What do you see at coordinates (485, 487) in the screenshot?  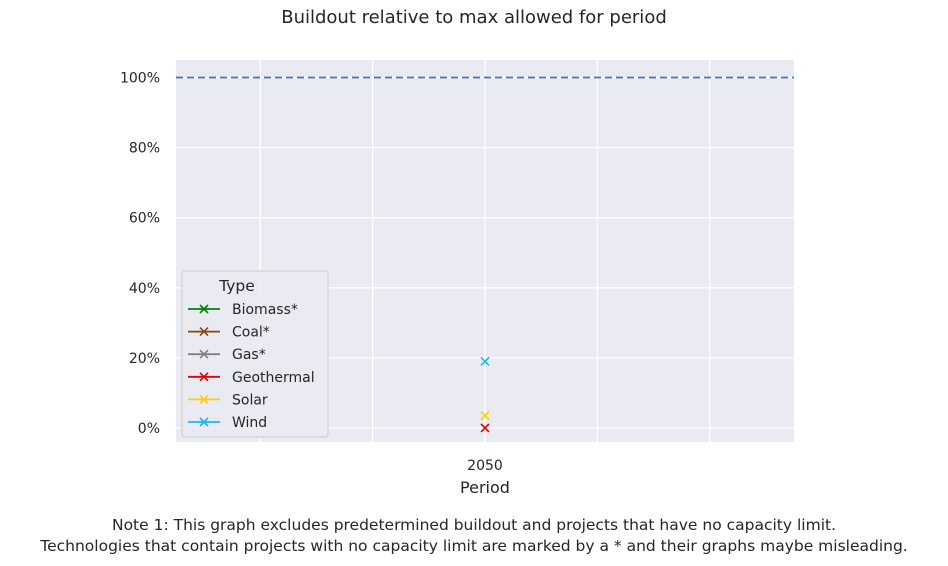 I see `x-axis-label: Period` at bounding box center [485, 487].